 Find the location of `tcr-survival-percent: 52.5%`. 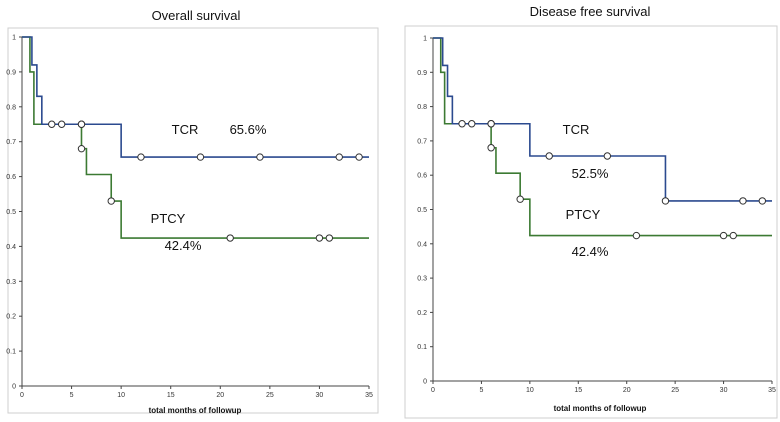

tcr-survival-percent: 52.5% is located at coordinates (590, 173).